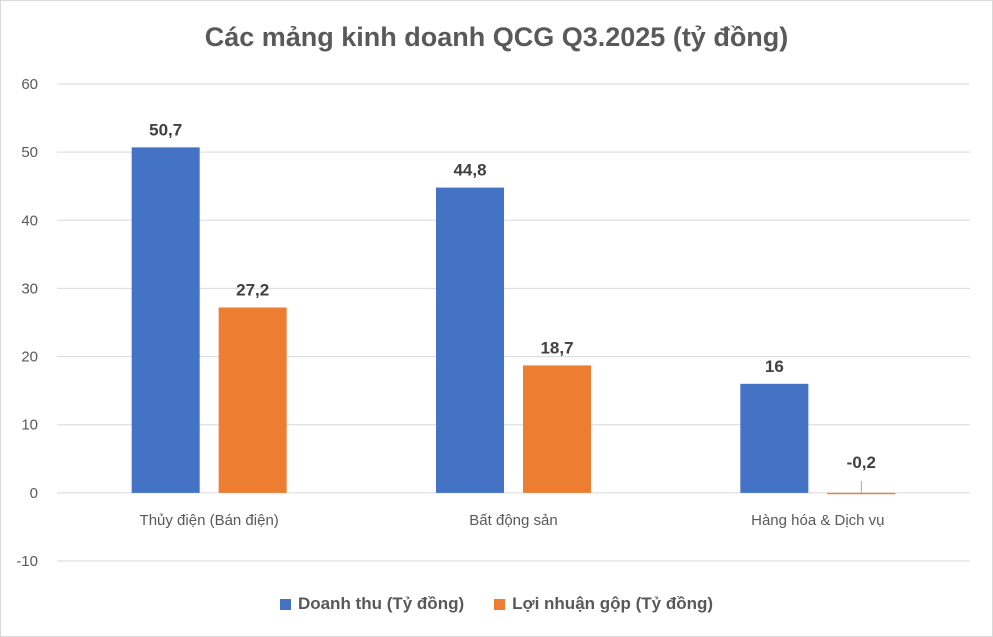 The height and width of the screenshot is (637, 993). Describe the element at coordinates (29, 152) in the screenshot. I see `y-tick-label: 50` at that location.